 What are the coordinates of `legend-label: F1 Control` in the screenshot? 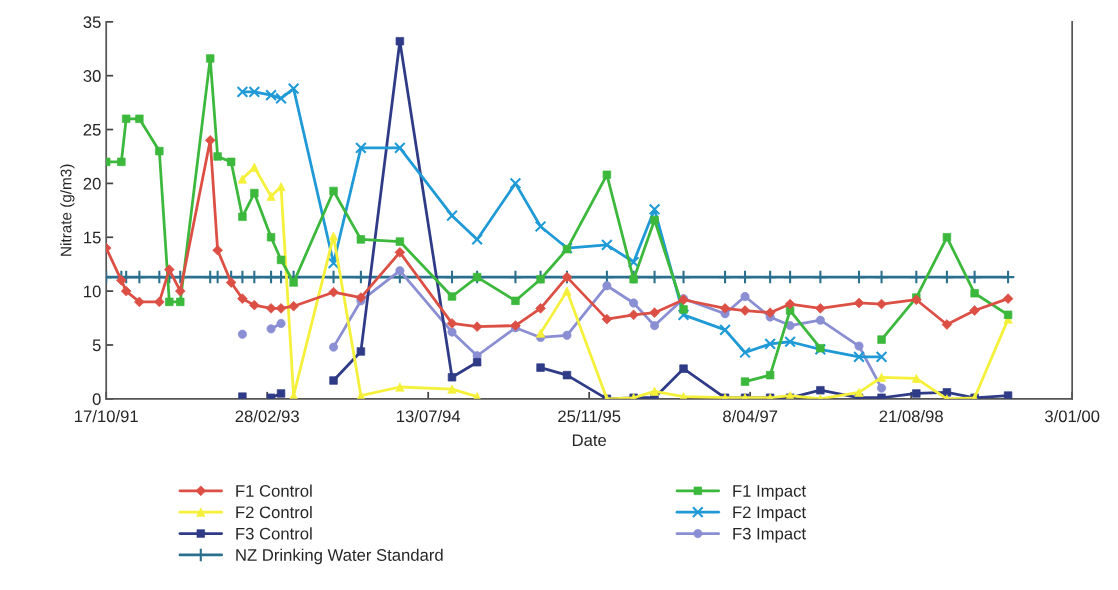 It's located at (274, 490).